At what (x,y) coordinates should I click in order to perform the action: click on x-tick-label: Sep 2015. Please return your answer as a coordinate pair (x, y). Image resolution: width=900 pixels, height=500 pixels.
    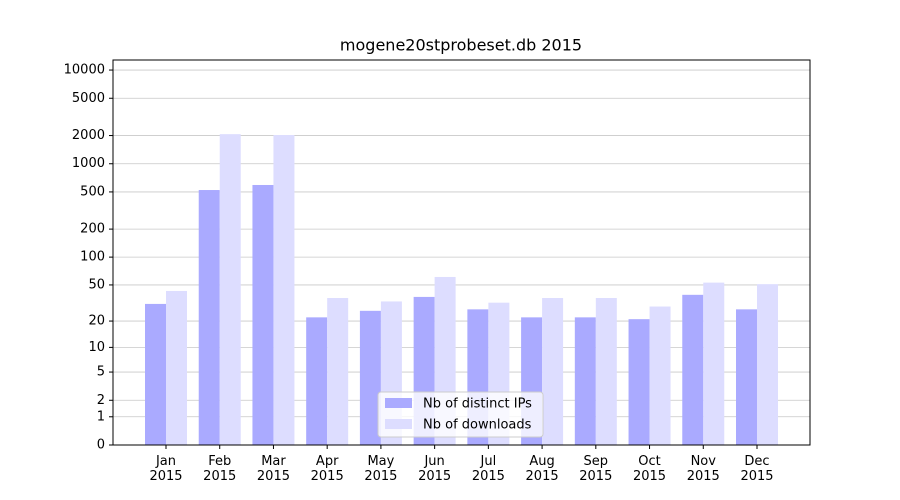
    Looking at the image, I should click on (595, 469).